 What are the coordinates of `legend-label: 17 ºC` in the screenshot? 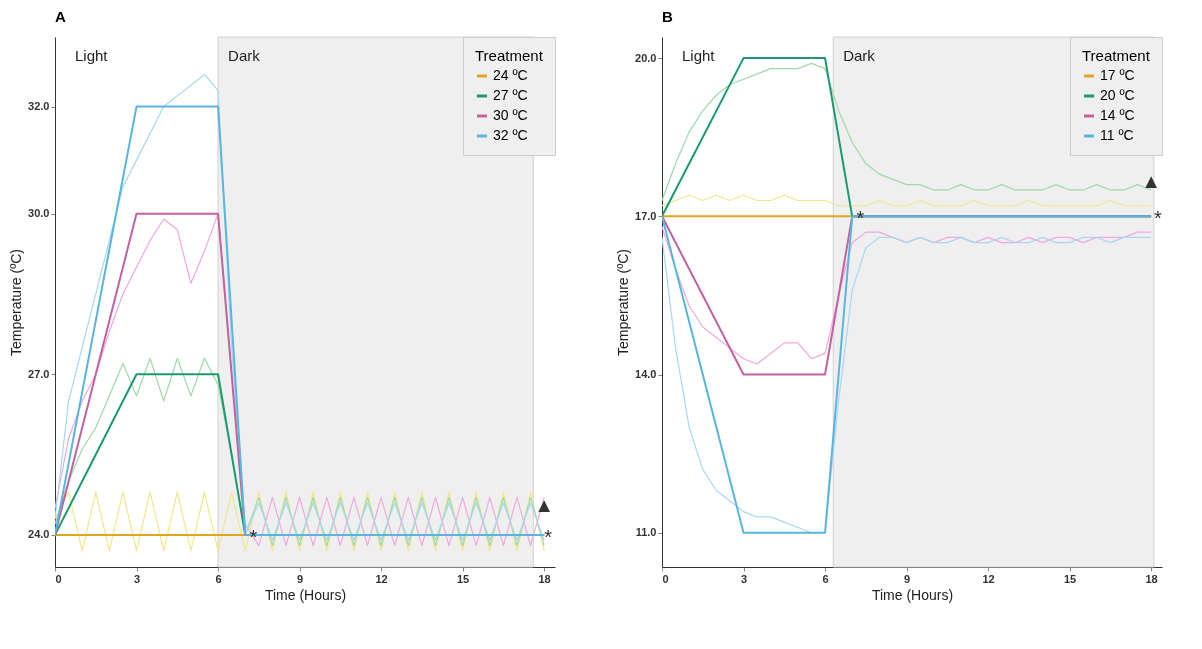 It's located at (1117, 75).